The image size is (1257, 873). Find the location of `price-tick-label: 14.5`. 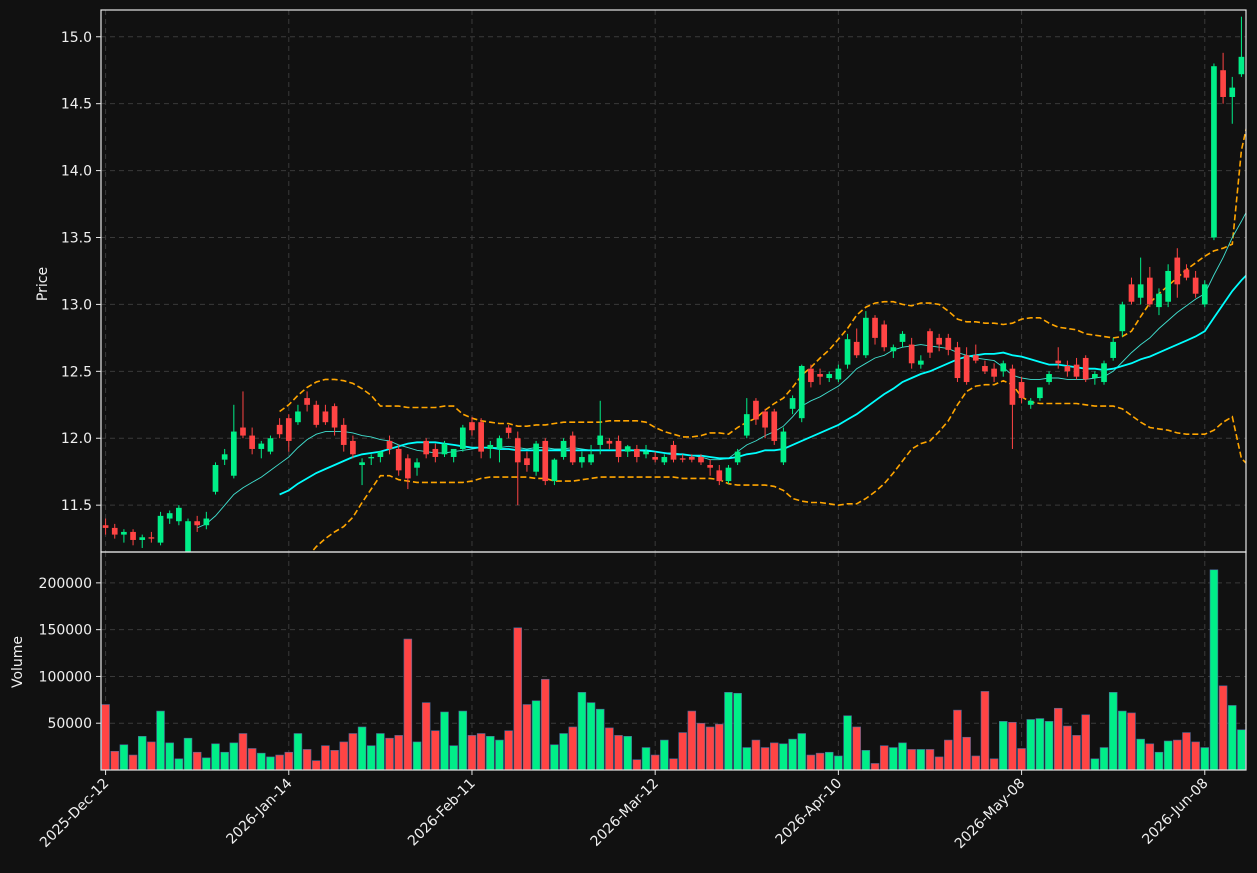

price-tick-label: 14.5 is located at coordinates (76, 105).